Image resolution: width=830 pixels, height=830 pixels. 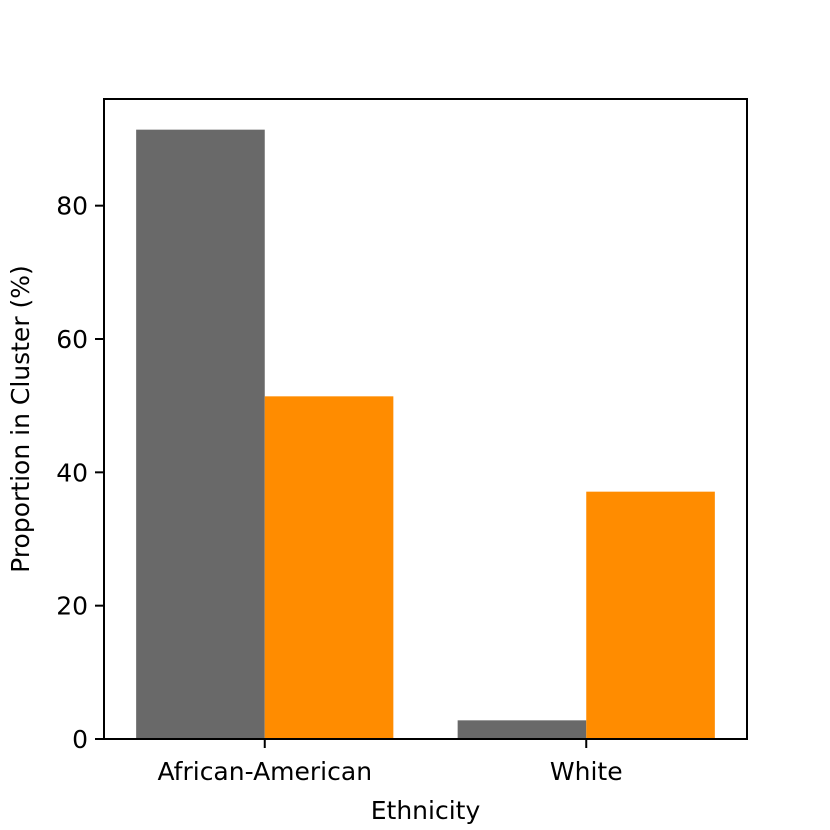 What do you see at coordinates (329, 567) in the screenshot?
I see `bar-series-2-african-american` at bounding box center [329, 567].